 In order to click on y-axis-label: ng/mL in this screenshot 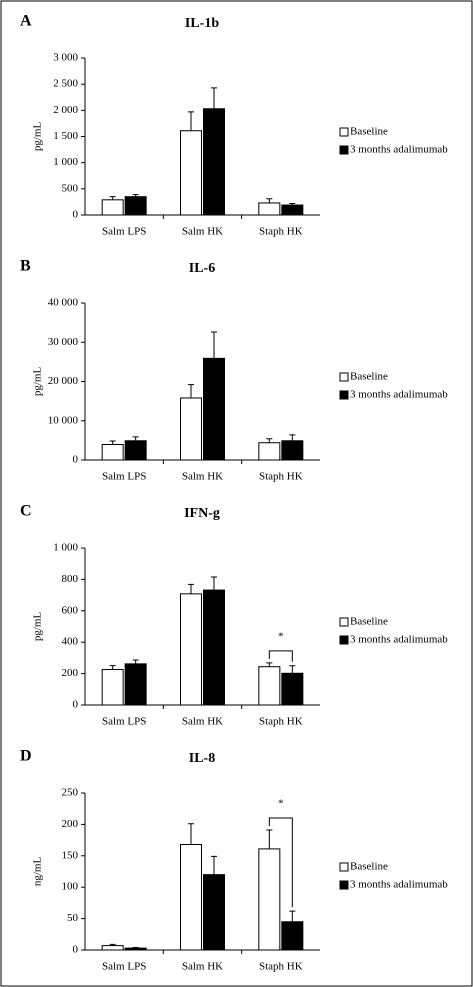, I will do `click(38, 872)`.